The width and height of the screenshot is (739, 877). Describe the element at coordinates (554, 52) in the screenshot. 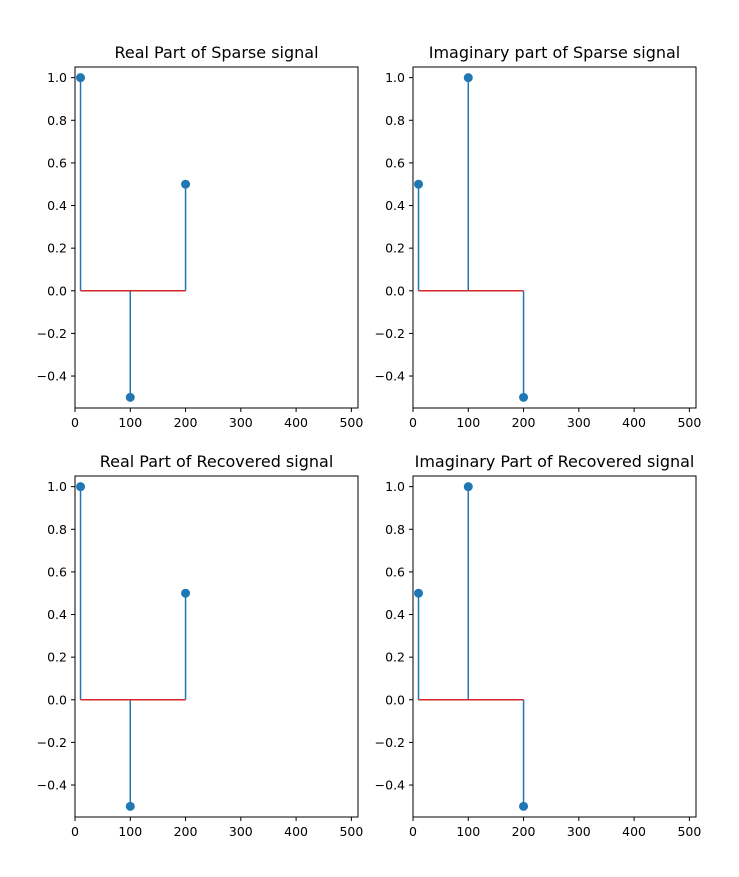

I see `chart-title: Imaginary part of Sparse signal` at that location.